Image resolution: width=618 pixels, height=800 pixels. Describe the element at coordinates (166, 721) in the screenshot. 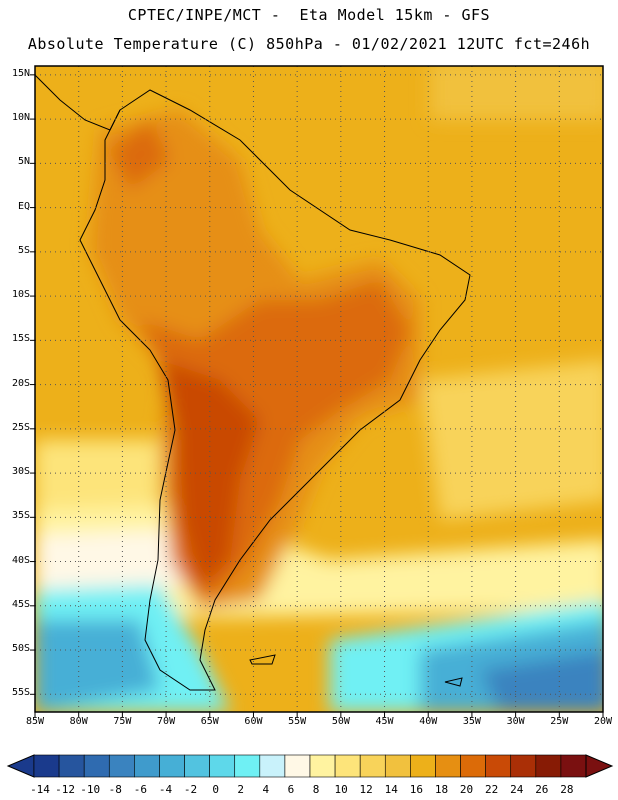

I see `lon-label: 70W` at that location.